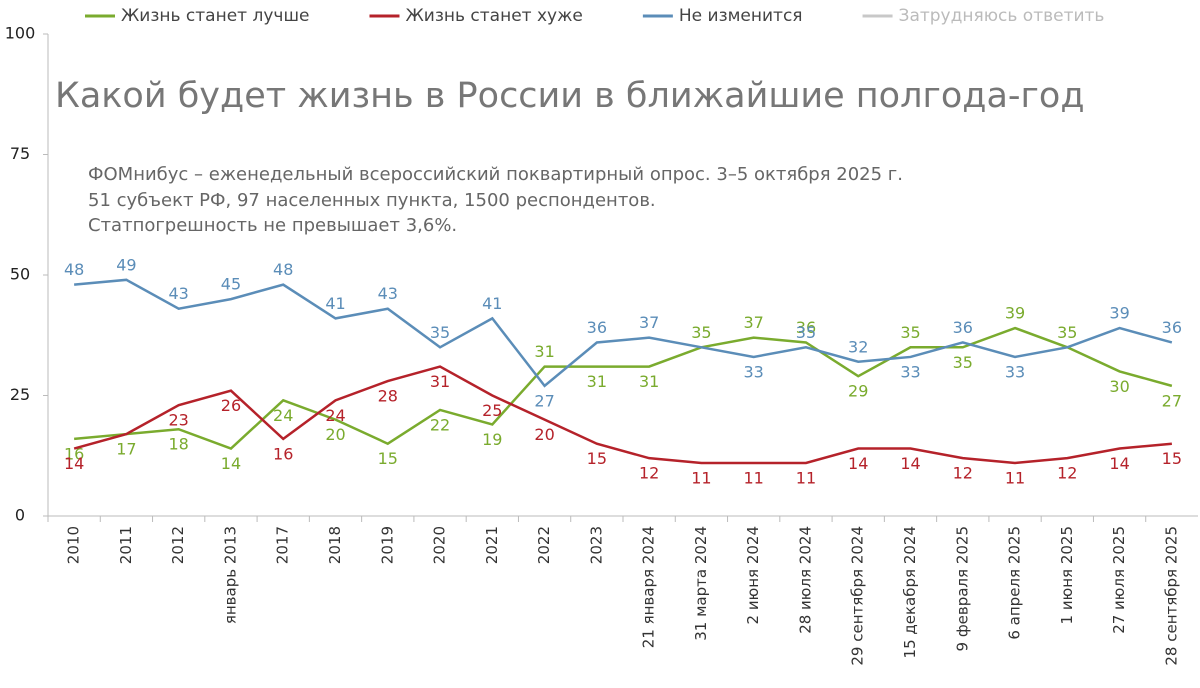  What do you see at coordinates (388, 396) in the screenshot?
I see `data-label: 28` at bounding box center [388, 396].